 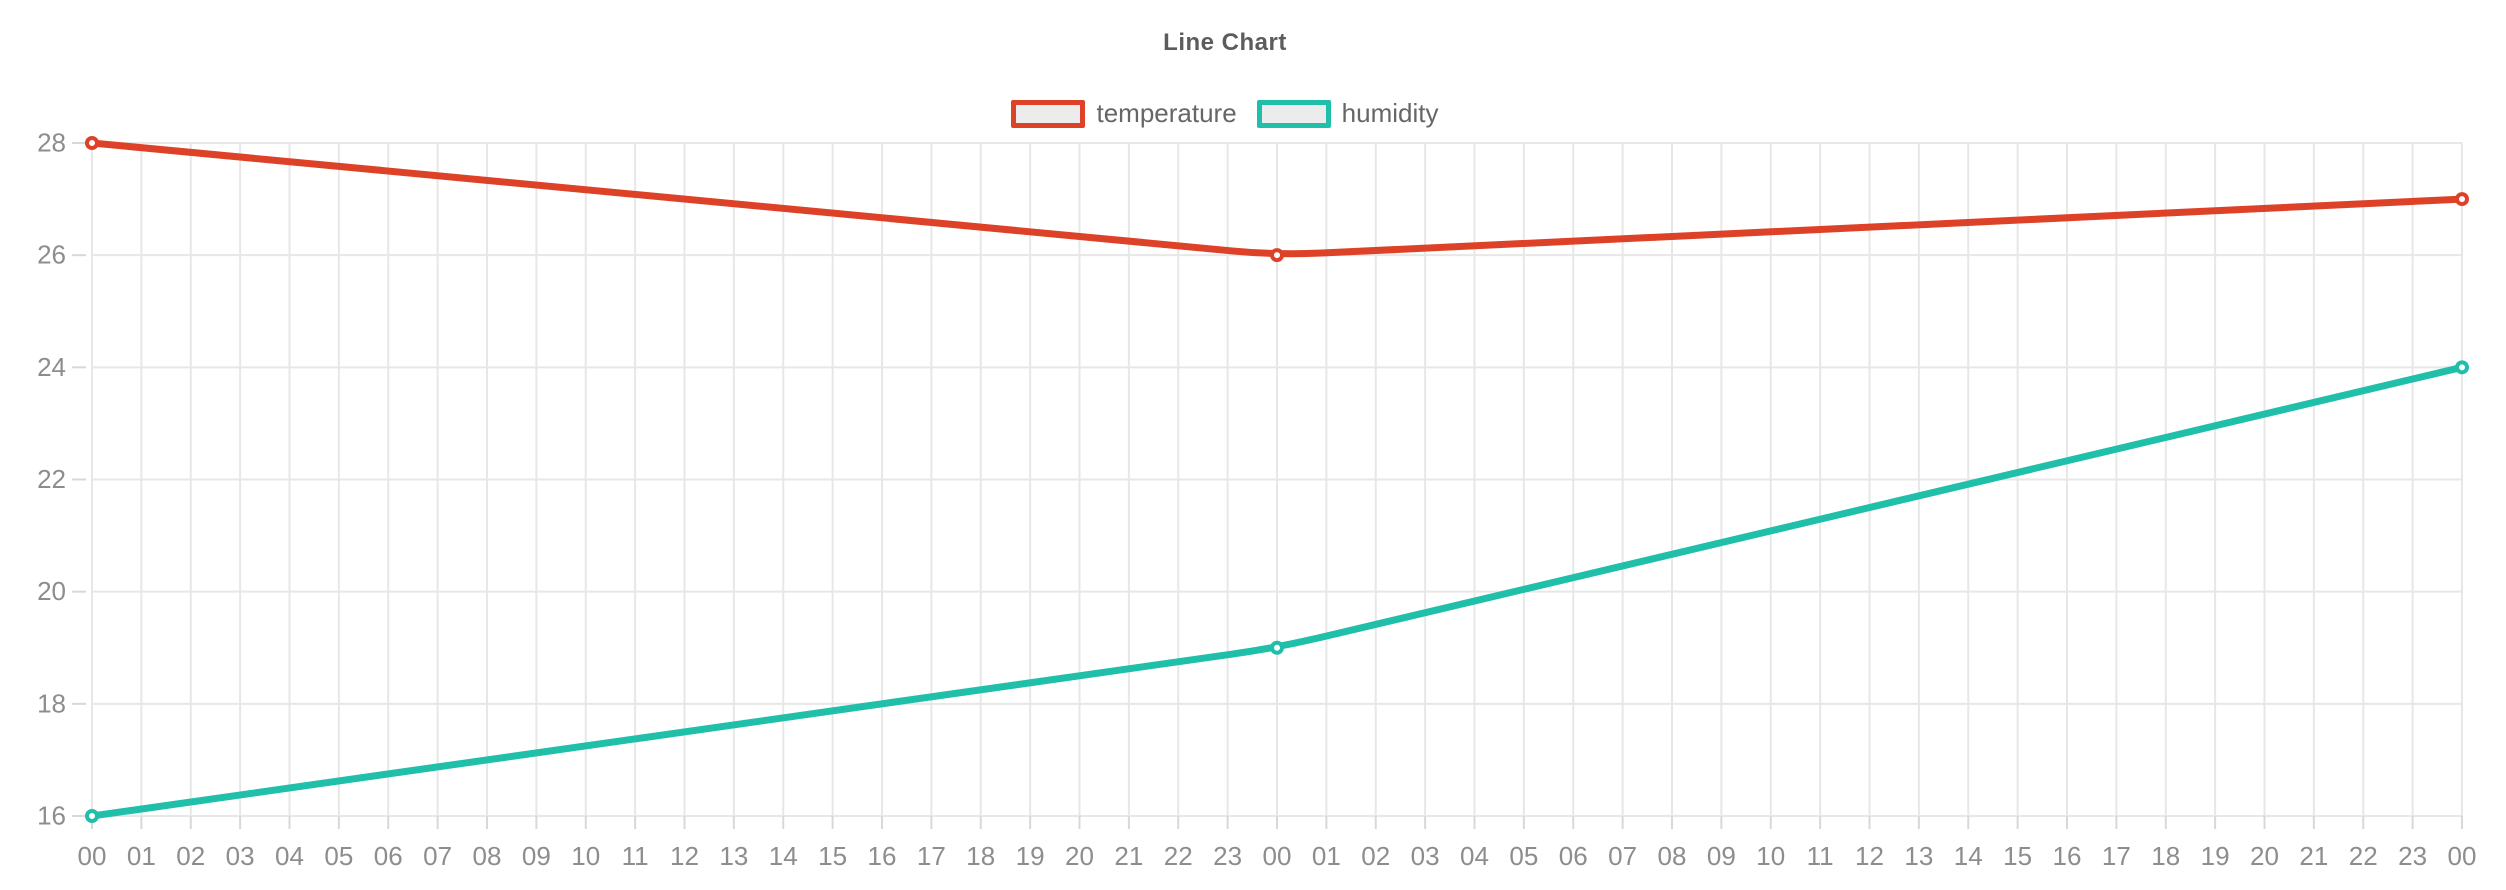 What do you see at coordinates (1048, 113) in the screenshot?
I see `legend-swatch-temperature` at bounding box center [1048, 113].